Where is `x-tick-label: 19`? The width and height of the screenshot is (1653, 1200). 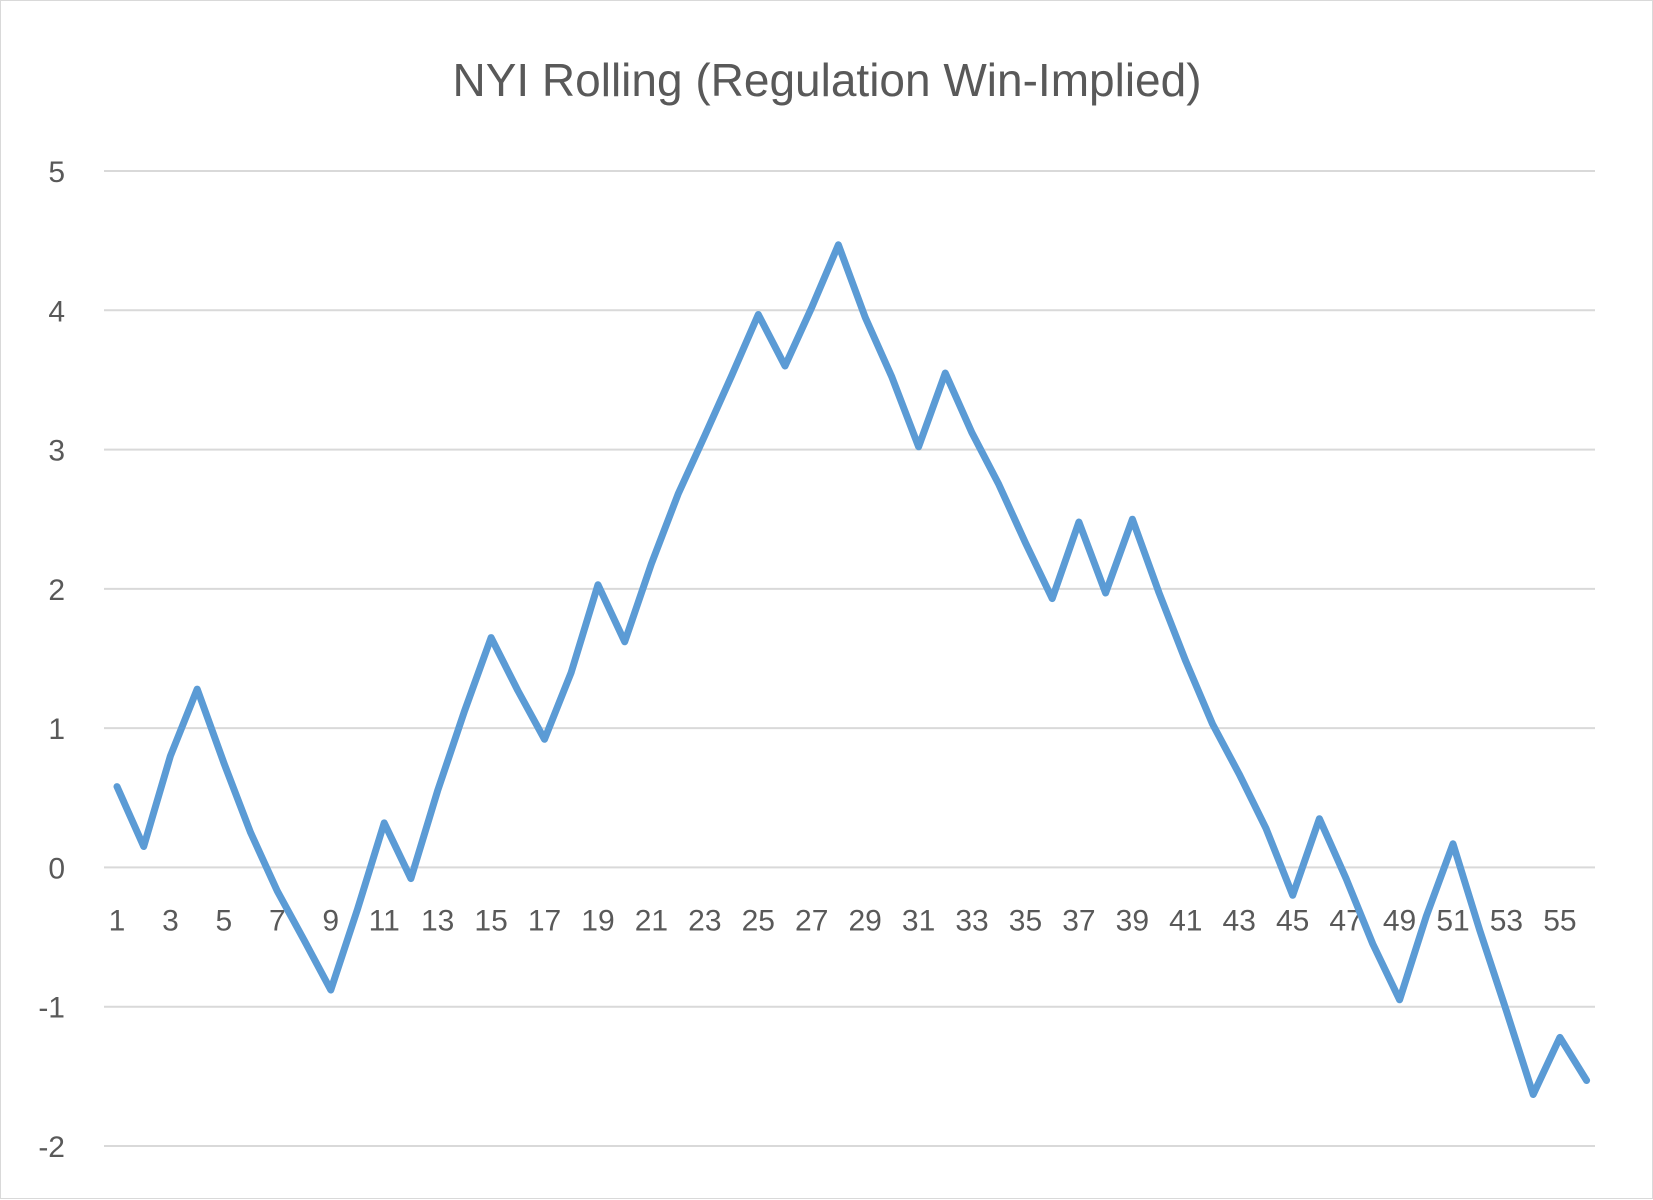
x-tick-label: 19 is located at coordinates (597, 920).